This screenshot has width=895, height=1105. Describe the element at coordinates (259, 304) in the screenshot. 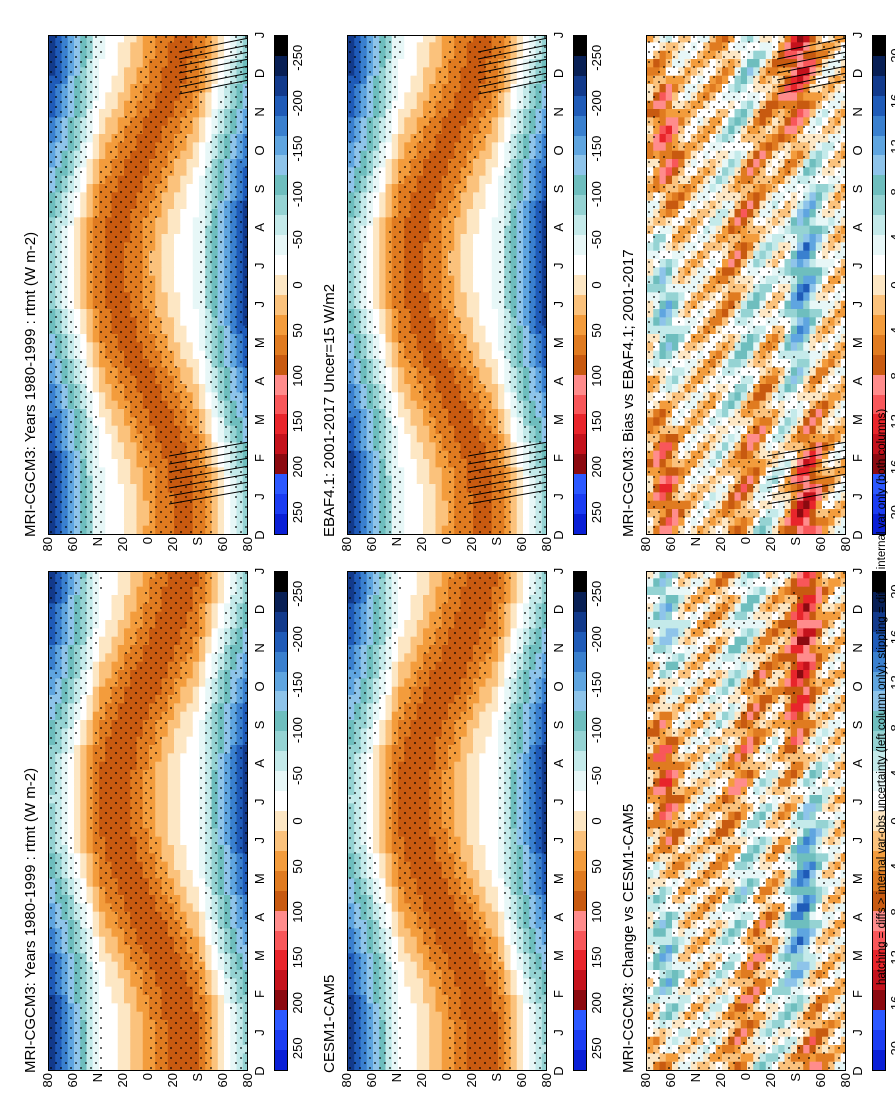

I see `x-tick-label: J` at that location.